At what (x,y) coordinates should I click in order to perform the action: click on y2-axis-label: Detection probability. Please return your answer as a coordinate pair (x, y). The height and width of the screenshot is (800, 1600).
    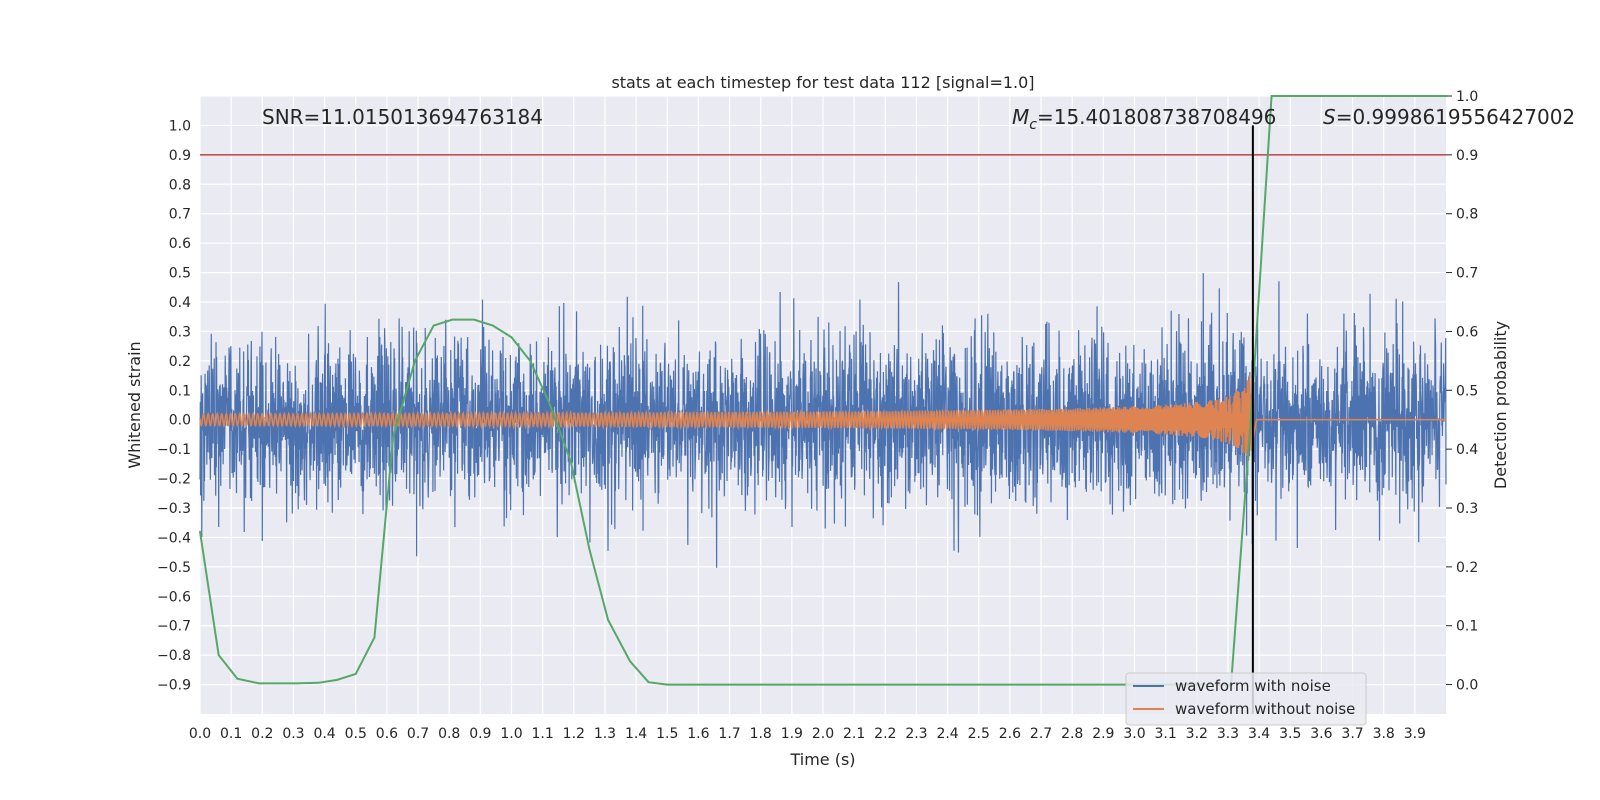
    Looking at the image, I should click on (1500, 405).